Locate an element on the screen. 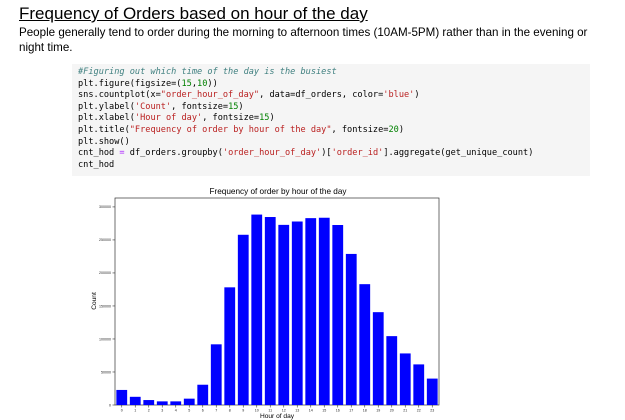 Image resolution: width=625 pixels, height=420 pixels. code-token: plt.show() is located at coordinates (104, 141).